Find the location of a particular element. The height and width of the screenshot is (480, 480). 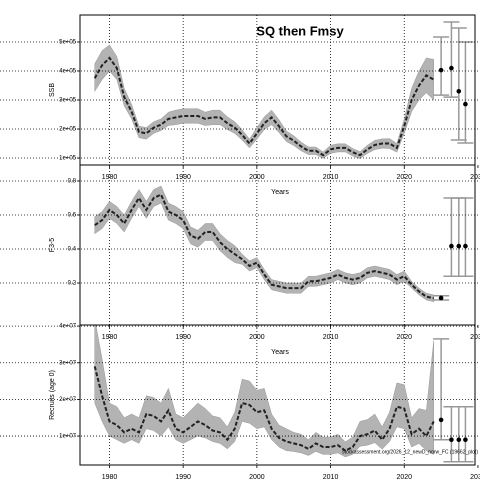

x-tick-label: 2020 is located at coordinates (404, 477).